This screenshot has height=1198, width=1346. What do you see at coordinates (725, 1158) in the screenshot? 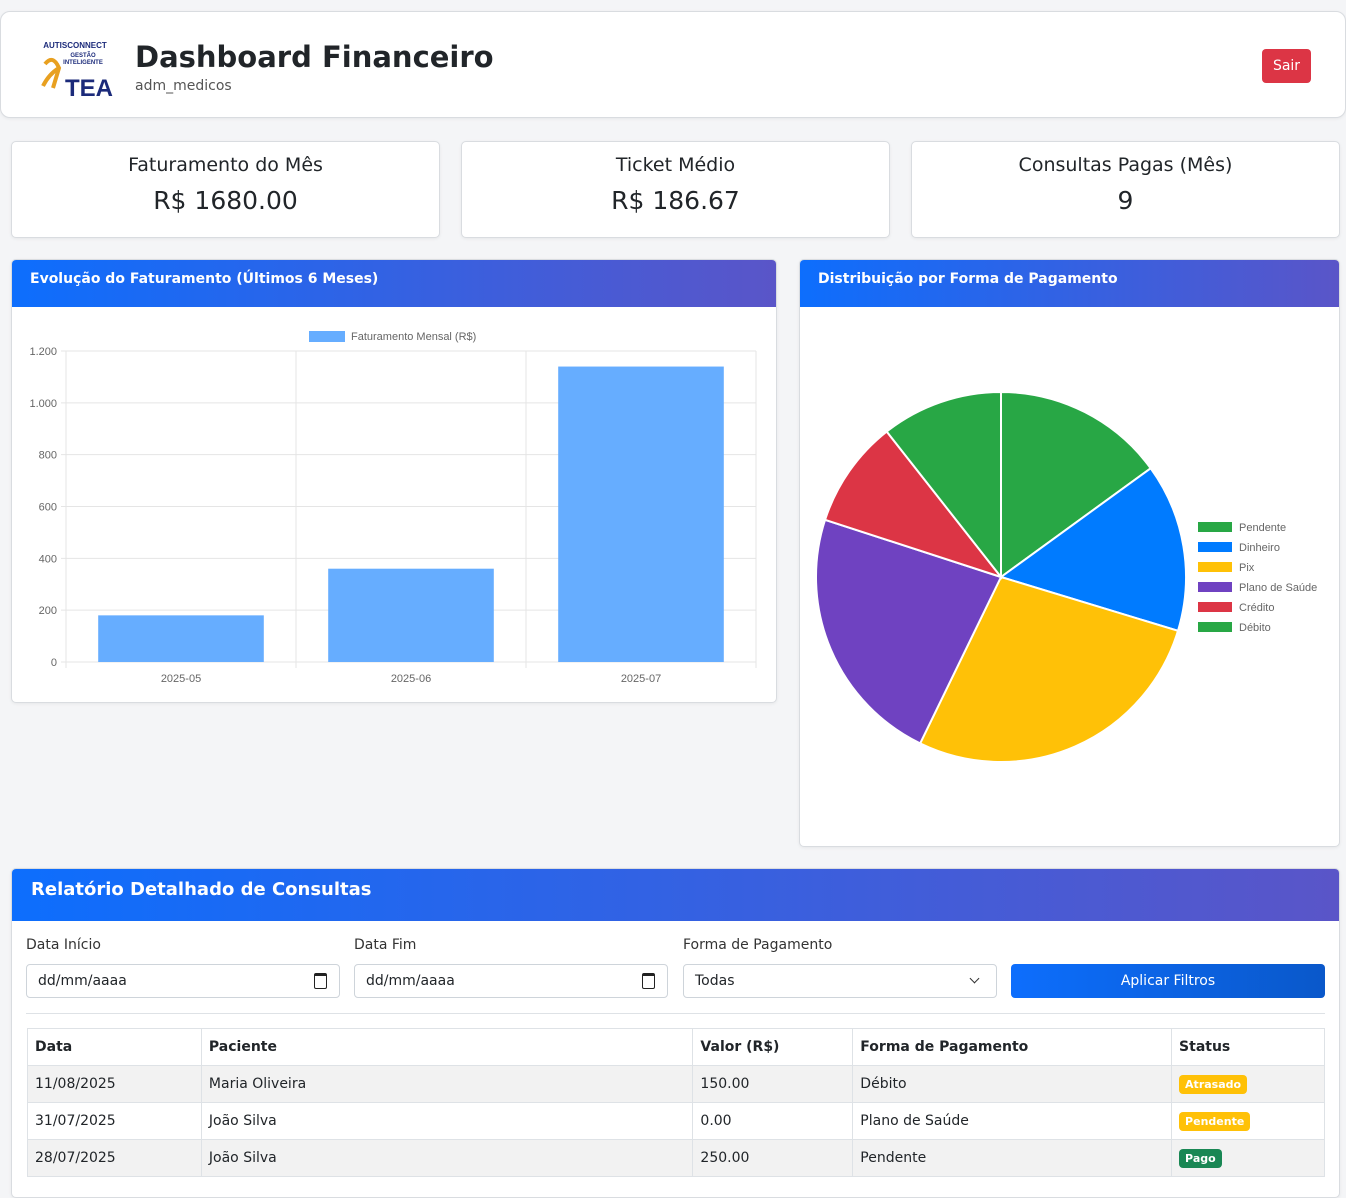
I see `cell-text: 250.00` at bounding box center [725, 1158].